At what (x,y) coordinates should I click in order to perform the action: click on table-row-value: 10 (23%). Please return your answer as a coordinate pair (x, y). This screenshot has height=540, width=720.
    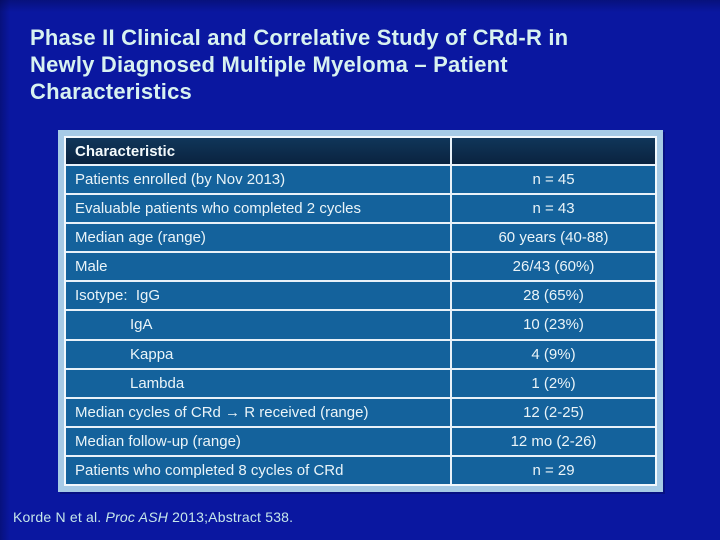
    Looking at the image, I should click on (553, 325).